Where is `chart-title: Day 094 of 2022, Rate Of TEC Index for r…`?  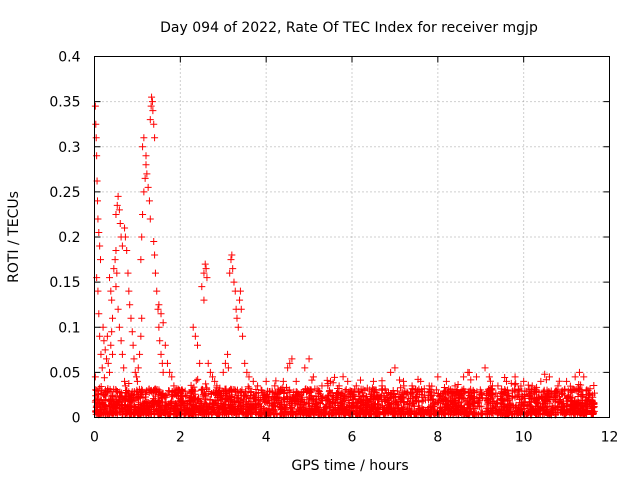 chart-title: Day 094 of 2022, Rate Of TEC Index for r… is located at coordinates (349, 28).